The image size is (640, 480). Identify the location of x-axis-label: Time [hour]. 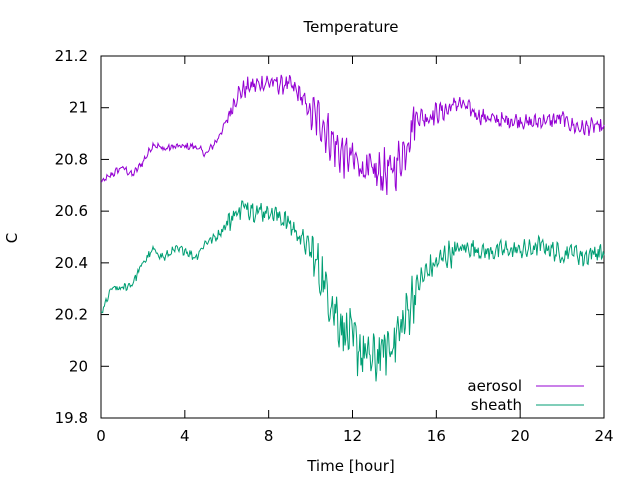
(350, 466).